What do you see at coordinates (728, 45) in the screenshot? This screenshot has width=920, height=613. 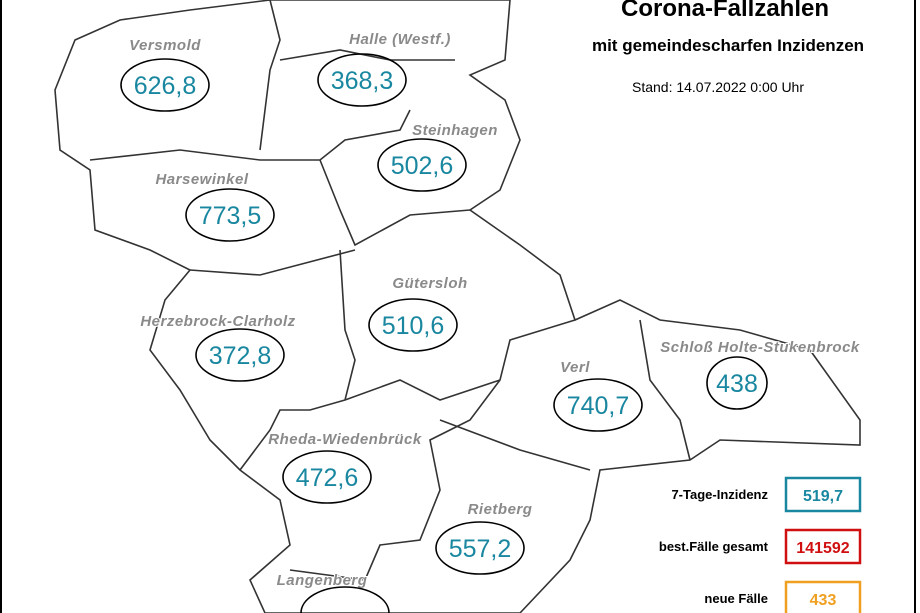 I see `subtitle: mit gemeindescharfen Inzidenzen` at bounding box center [728, 45].